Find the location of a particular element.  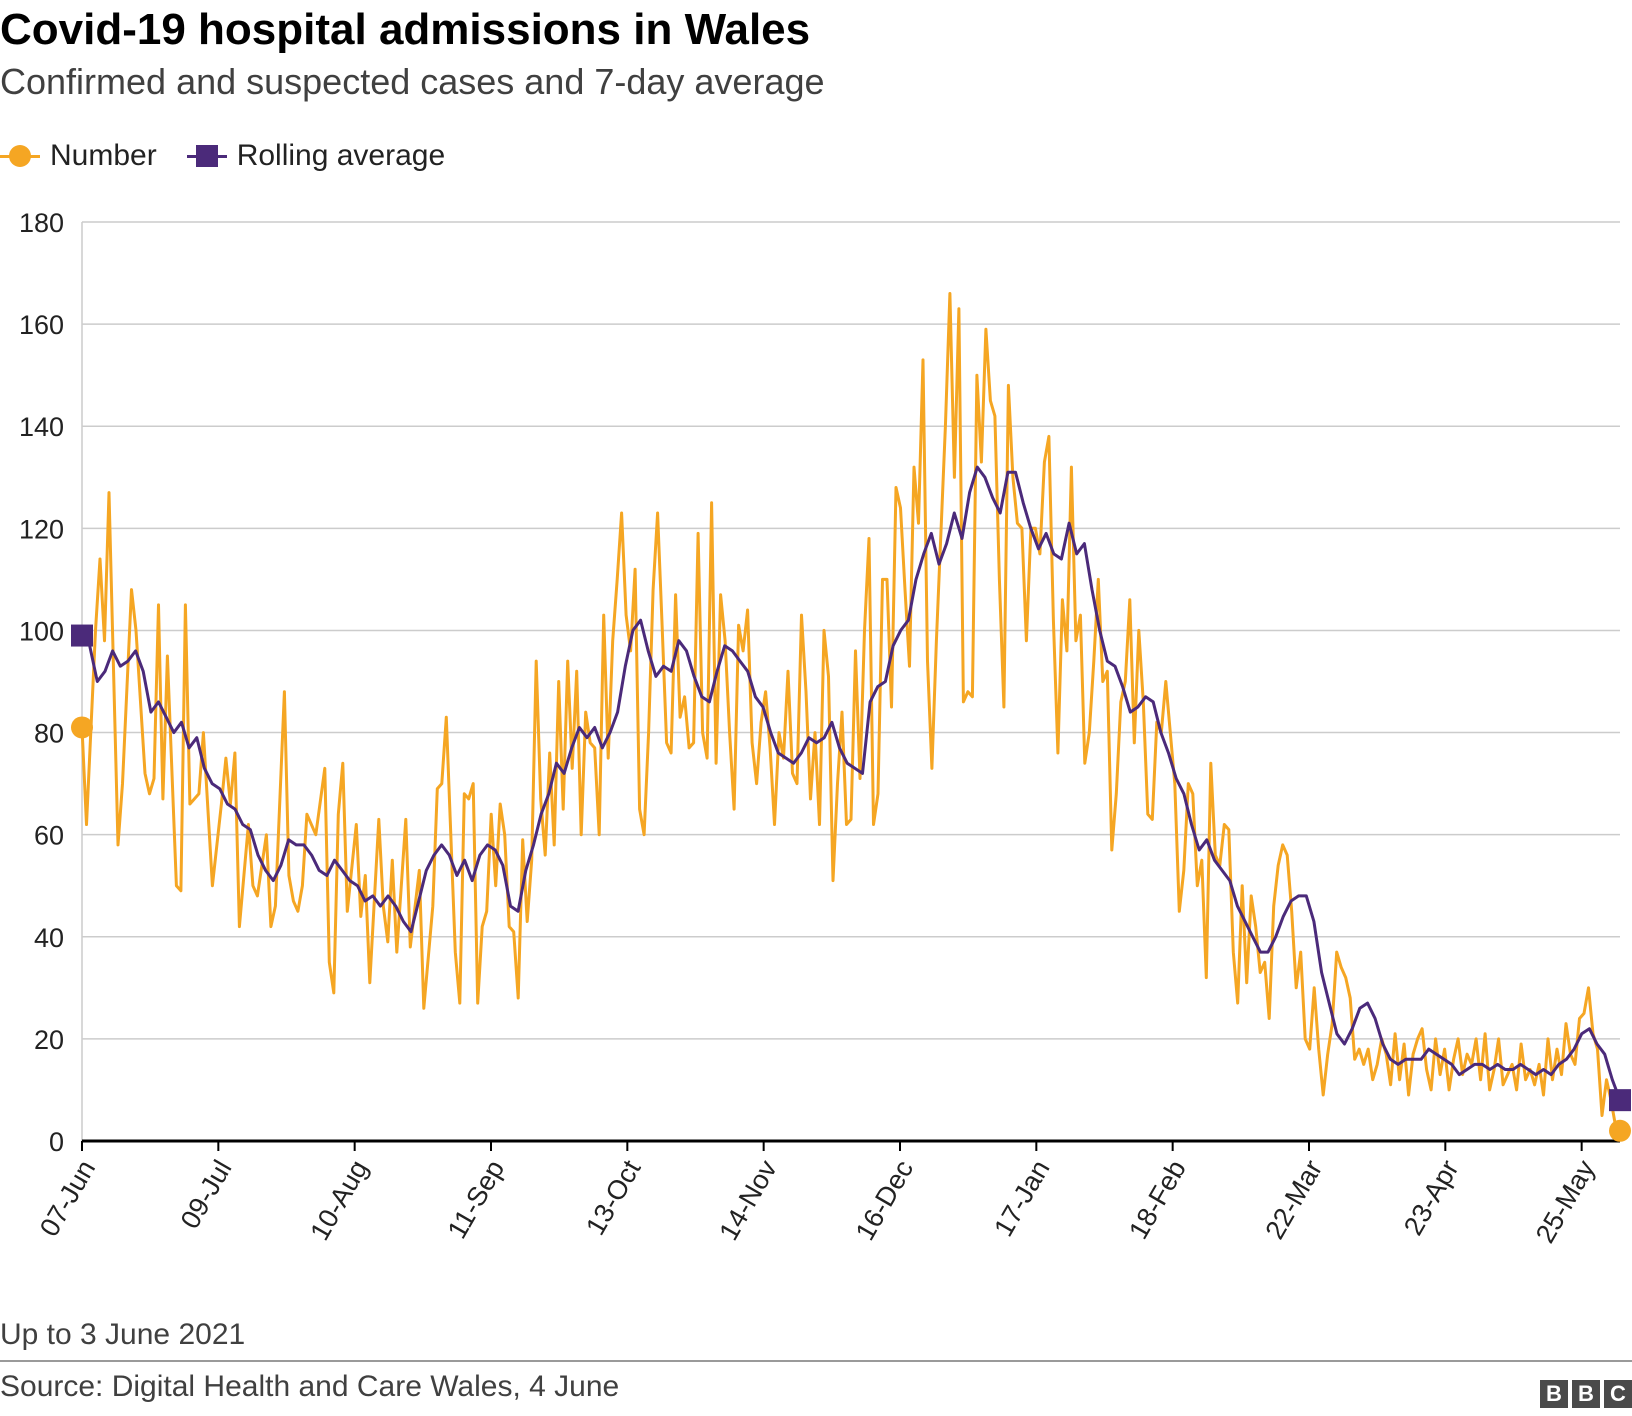

average-start-marker is located at coordinates (82, 635).